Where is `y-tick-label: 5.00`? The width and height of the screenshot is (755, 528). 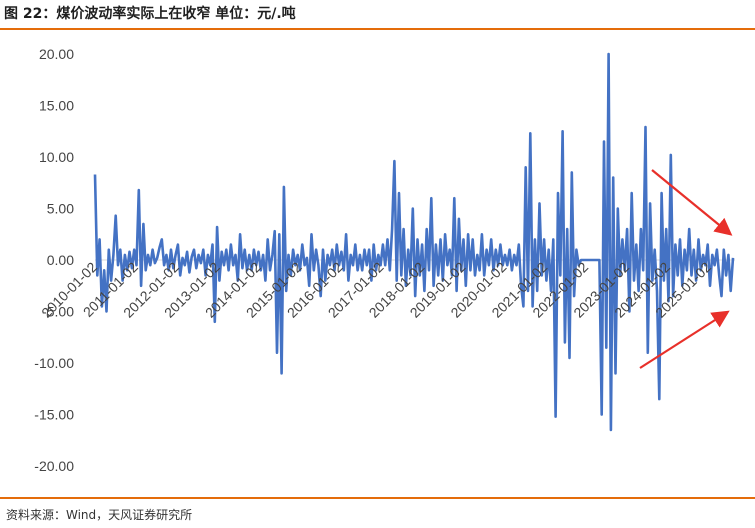
y-tick-label: 5.00 is located at coordinates (60, 209).